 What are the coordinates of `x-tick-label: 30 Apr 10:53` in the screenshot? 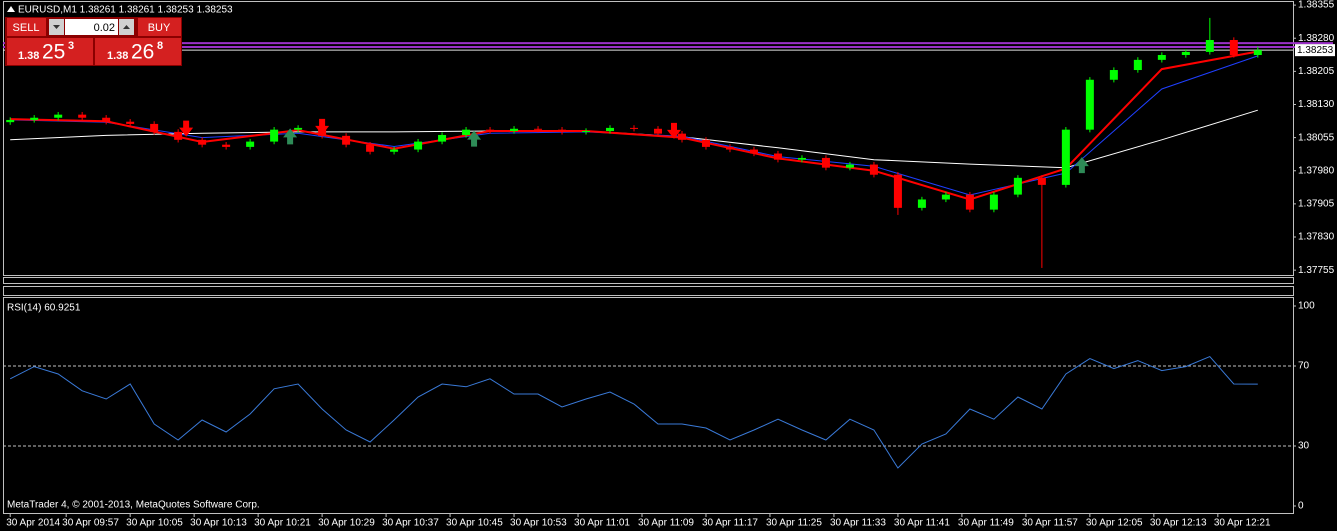 It's located at (538, 523).